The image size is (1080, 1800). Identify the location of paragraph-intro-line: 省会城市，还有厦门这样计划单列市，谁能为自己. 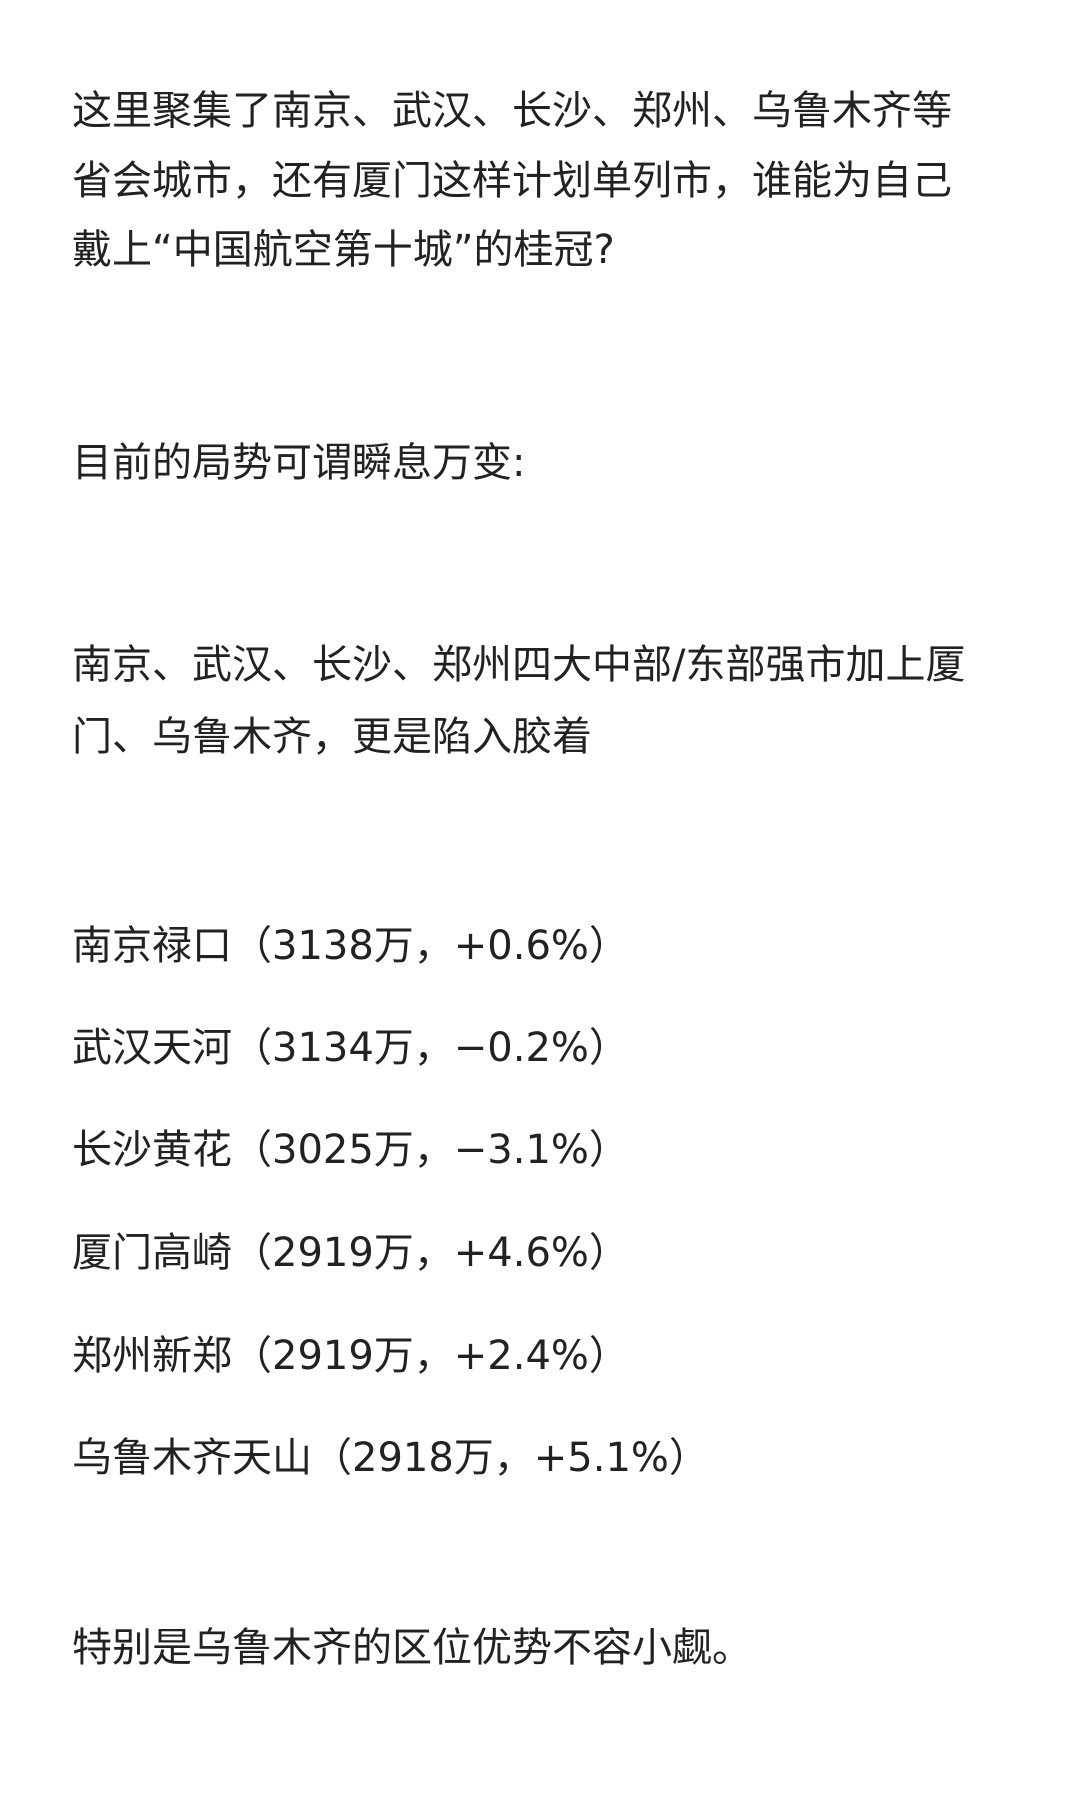
(512, 181).